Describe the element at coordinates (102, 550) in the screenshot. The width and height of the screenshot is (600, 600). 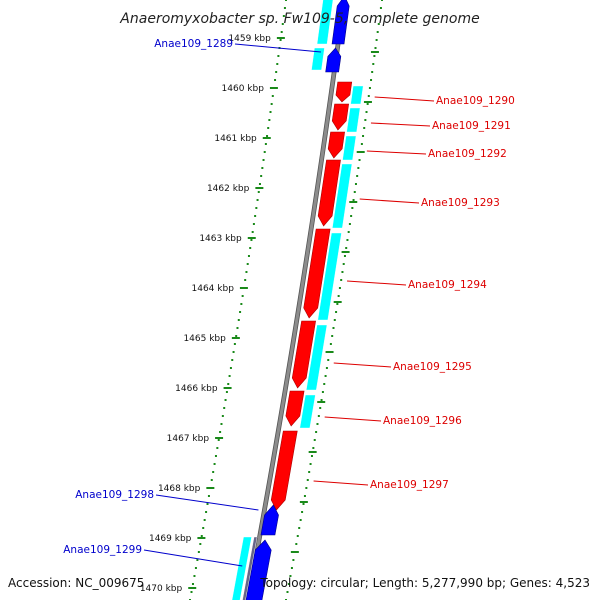
I see `gene-label-anae109-1299: Anae109_1299` at that location.